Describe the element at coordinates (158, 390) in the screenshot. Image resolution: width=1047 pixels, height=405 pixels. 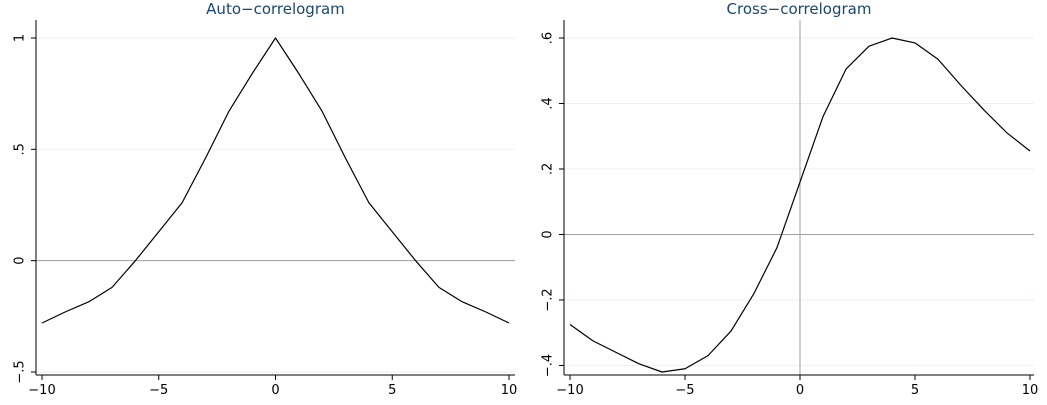
I see `chart-1-x-tick-label-1: −5` at that location.